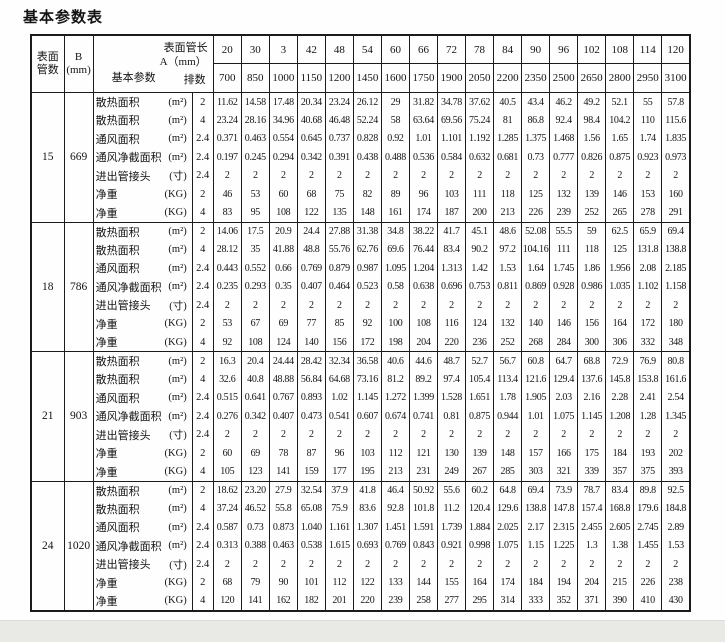 This screenshot has width=725, height=642. What do you see at coordinates (536, 101) in the screenshot?
I see `cell-value: 43.4` at bounding box center [536, 101].